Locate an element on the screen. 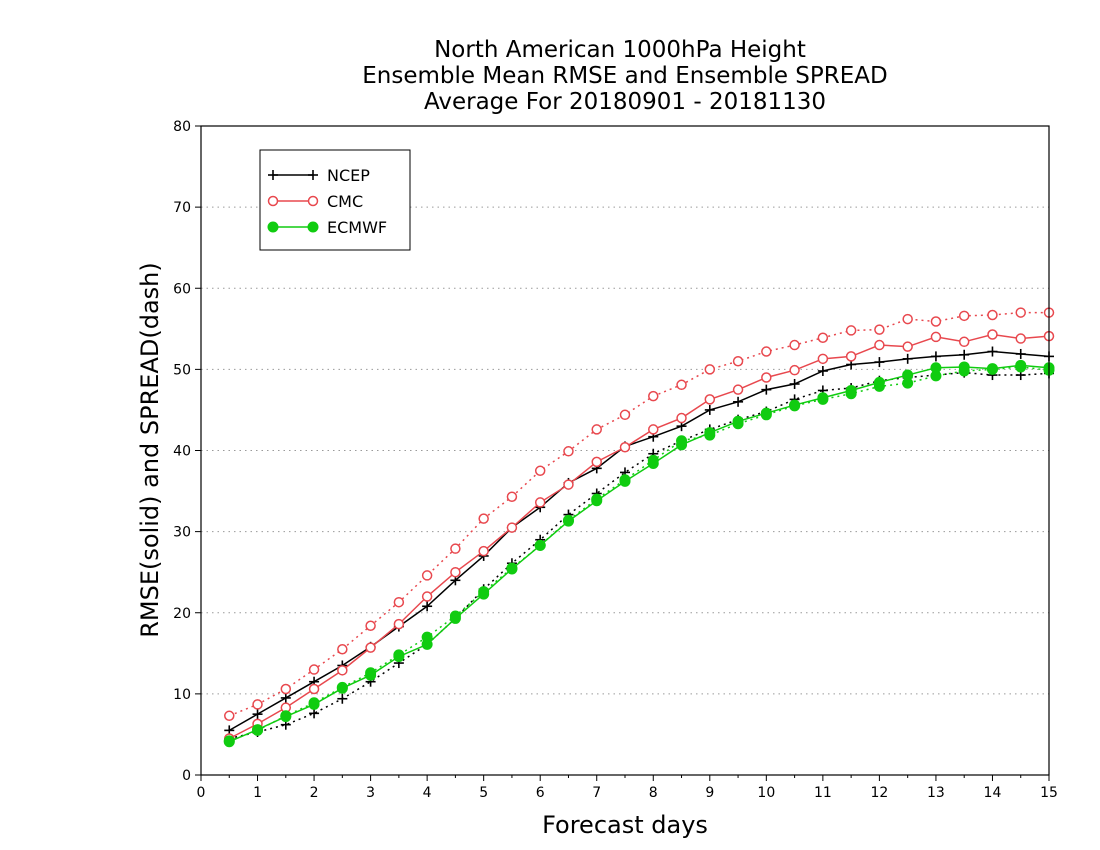 The image size is (1100, 850). y-tick-label: 40 is located at coordinates (182, 452).